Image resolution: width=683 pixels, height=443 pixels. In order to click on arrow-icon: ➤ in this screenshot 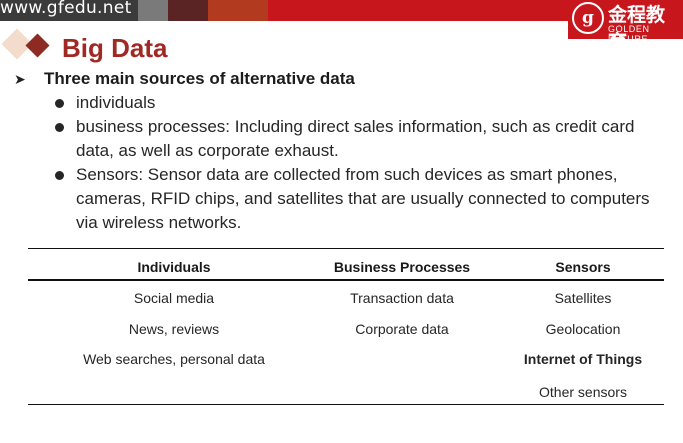, I will do `click(20, 79)`.